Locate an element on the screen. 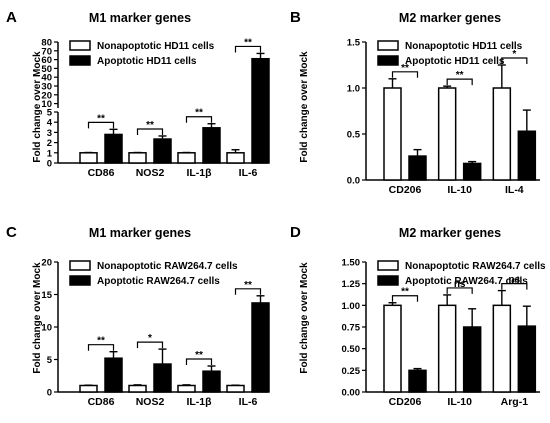 The image size is (550, 423). y-tick-label: 15 is located at coordinates (46, 295).